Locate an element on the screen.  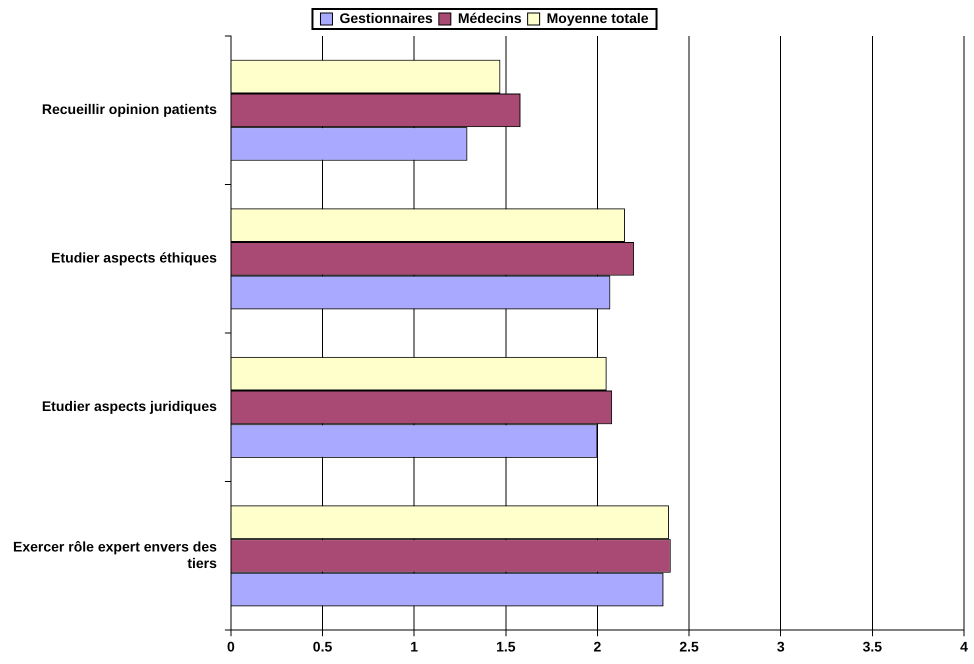
legend-label: Gestionnaires is located at coordinates (386, 18).